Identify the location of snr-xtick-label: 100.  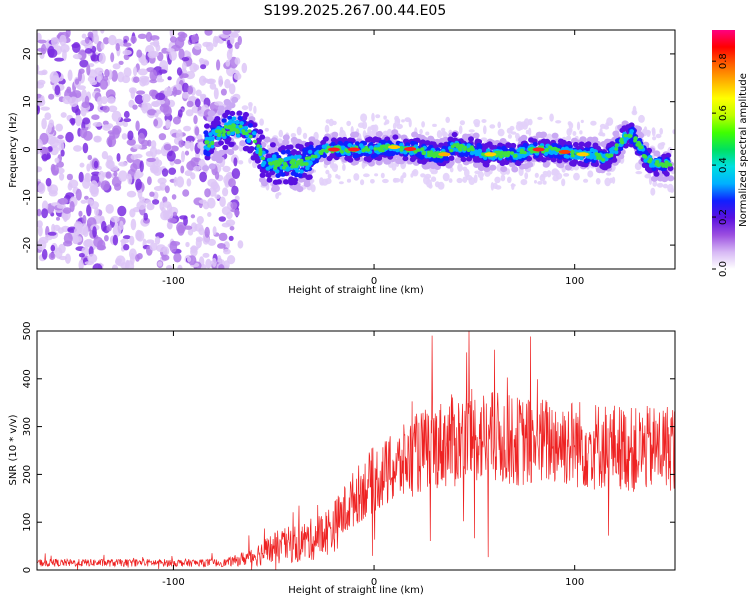
(574, 582).